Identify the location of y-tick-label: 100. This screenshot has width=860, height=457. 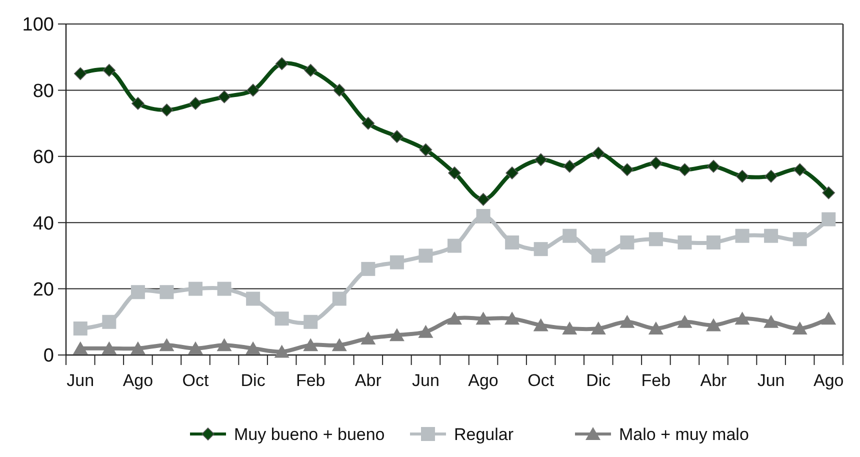
(38, 25).